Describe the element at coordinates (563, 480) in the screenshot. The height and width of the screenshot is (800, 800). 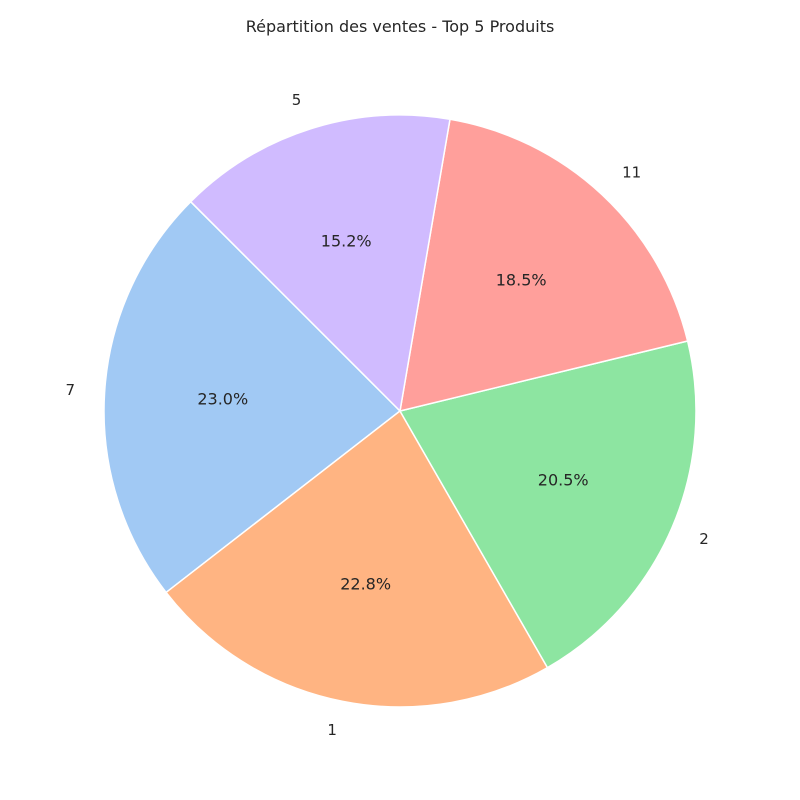
I see `slice-percent-2: 20.5%` at that location.